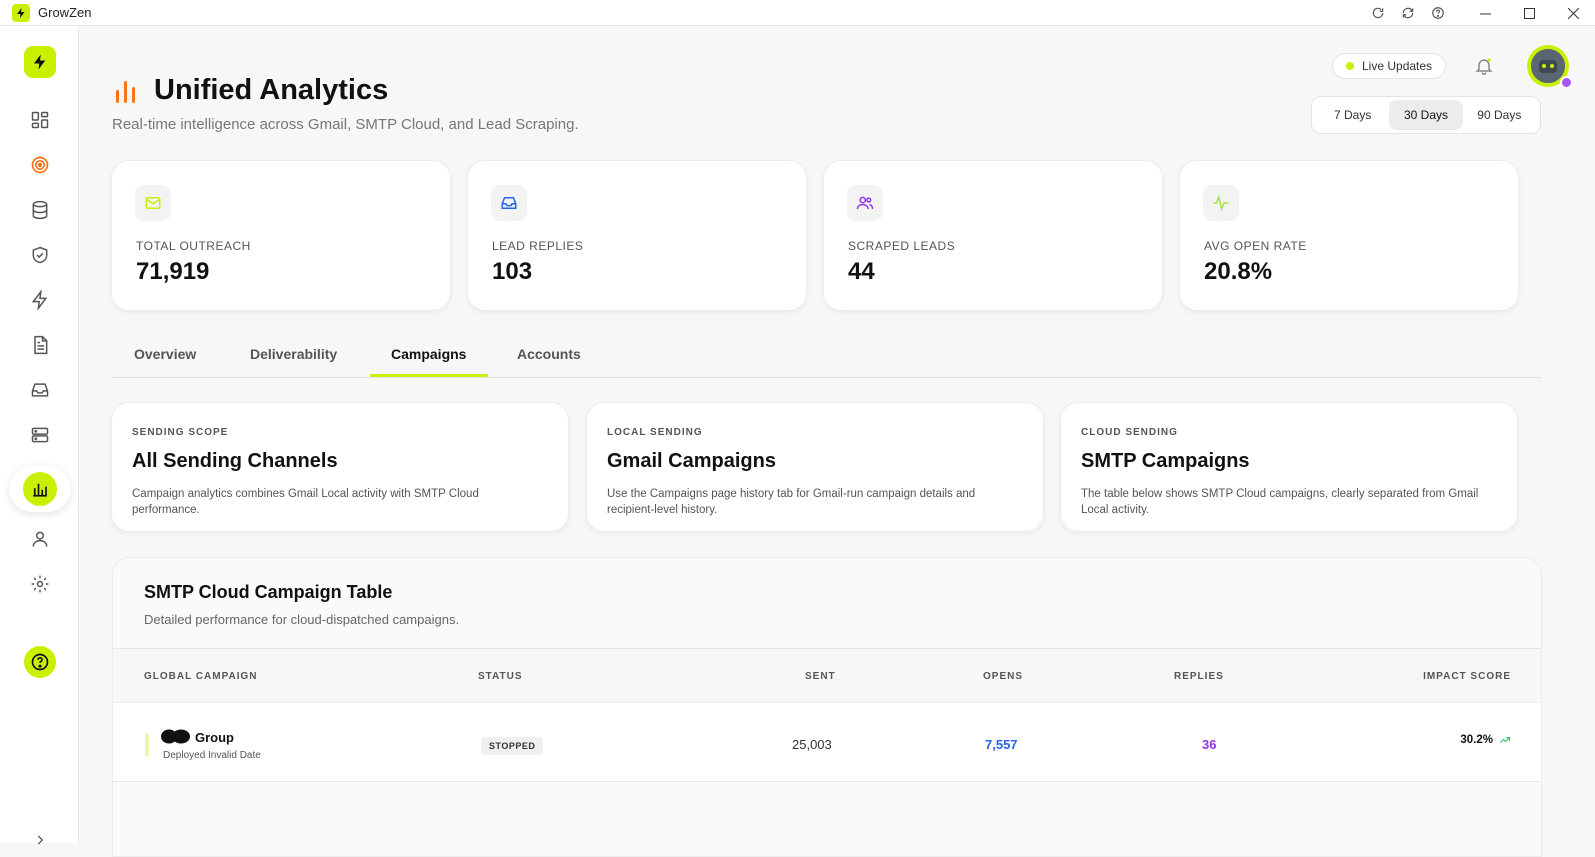  Describe the element at coordinates (268, 592) in the screenshot. I see `table-title: SMTP Cloud Campaign Table` at that location.